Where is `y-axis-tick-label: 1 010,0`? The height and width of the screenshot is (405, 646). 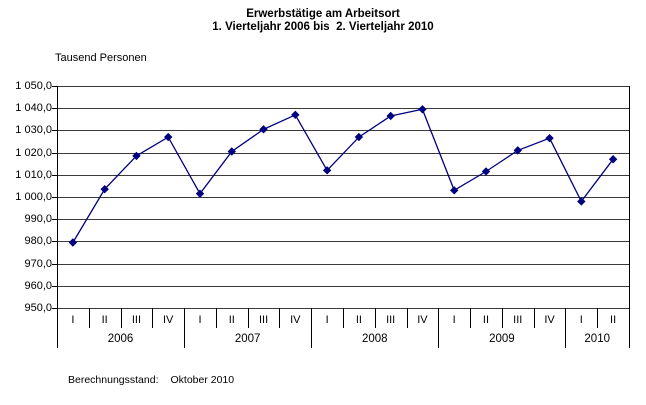 y-axis-tick-label: 1 010,0 is located at coordinates (33, 174).